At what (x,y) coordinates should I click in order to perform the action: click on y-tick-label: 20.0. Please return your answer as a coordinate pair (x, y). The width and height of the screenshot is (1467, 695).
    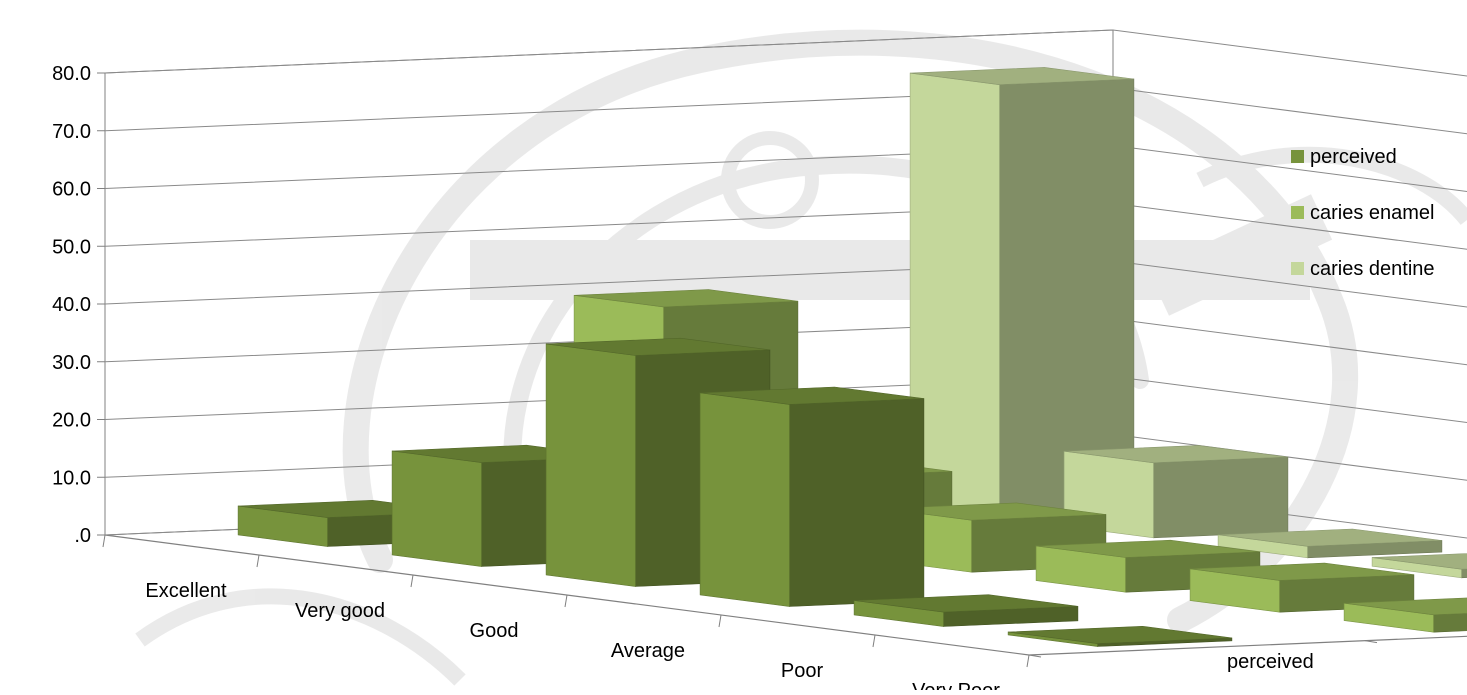
    Looking at the image, I should click on (71, 421).